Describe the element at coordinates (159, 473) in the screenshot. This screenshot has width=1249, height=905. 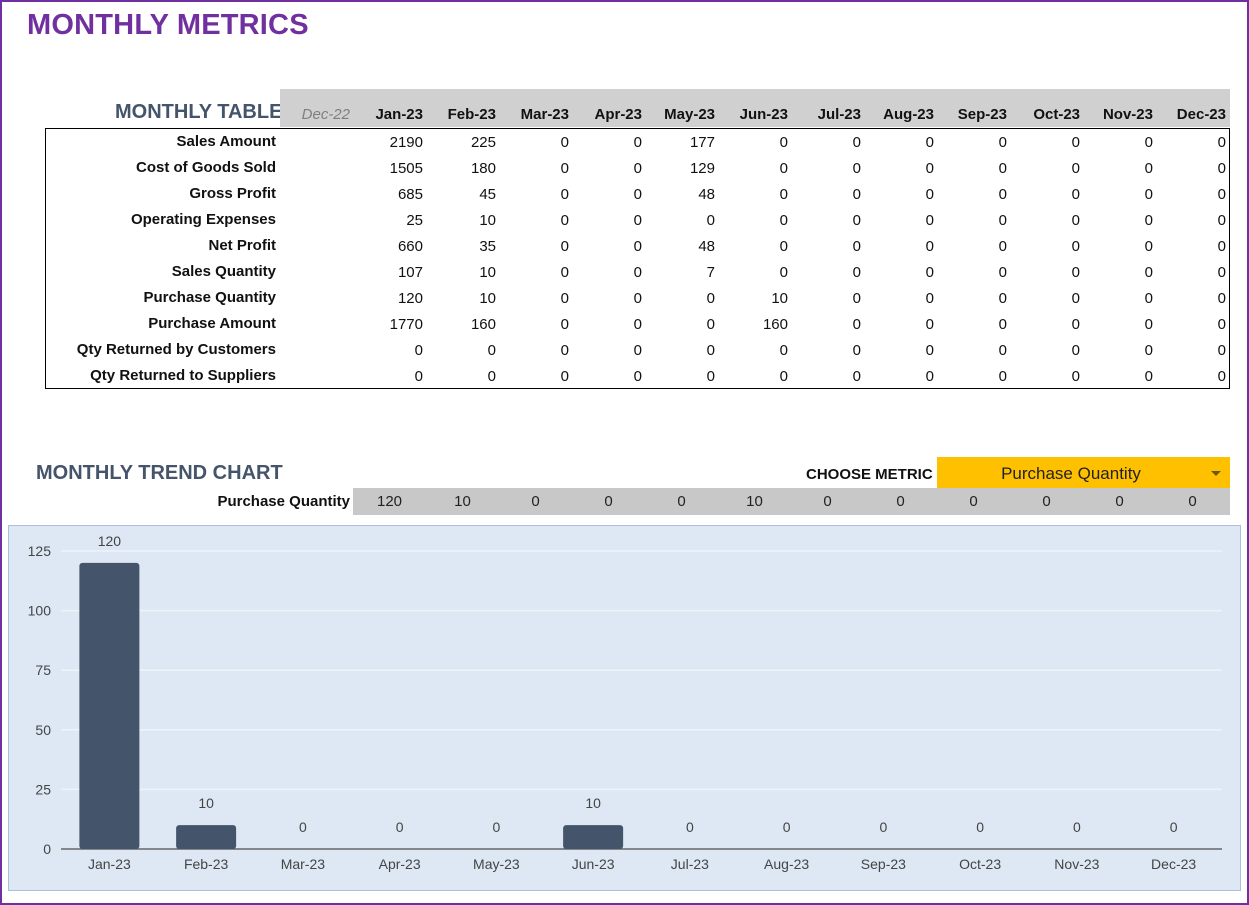
I see `trend-chart-title: MONTHLY TREND CHART` at that location.